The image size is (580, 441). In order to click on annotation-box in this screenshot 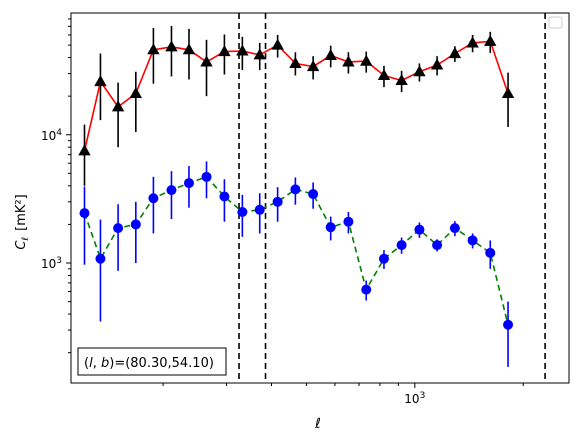, I will do `click(152, 361)`.